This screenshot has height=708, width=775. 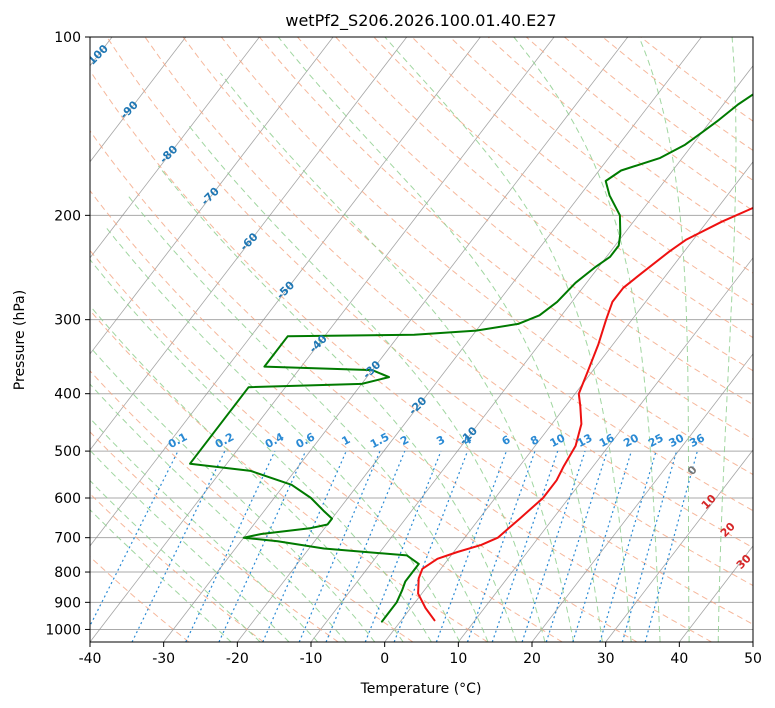 What do you see at coordinates (67, 499) in the screenshot?
I see `y-tick-label: 600` at bounding box center [67, 499].